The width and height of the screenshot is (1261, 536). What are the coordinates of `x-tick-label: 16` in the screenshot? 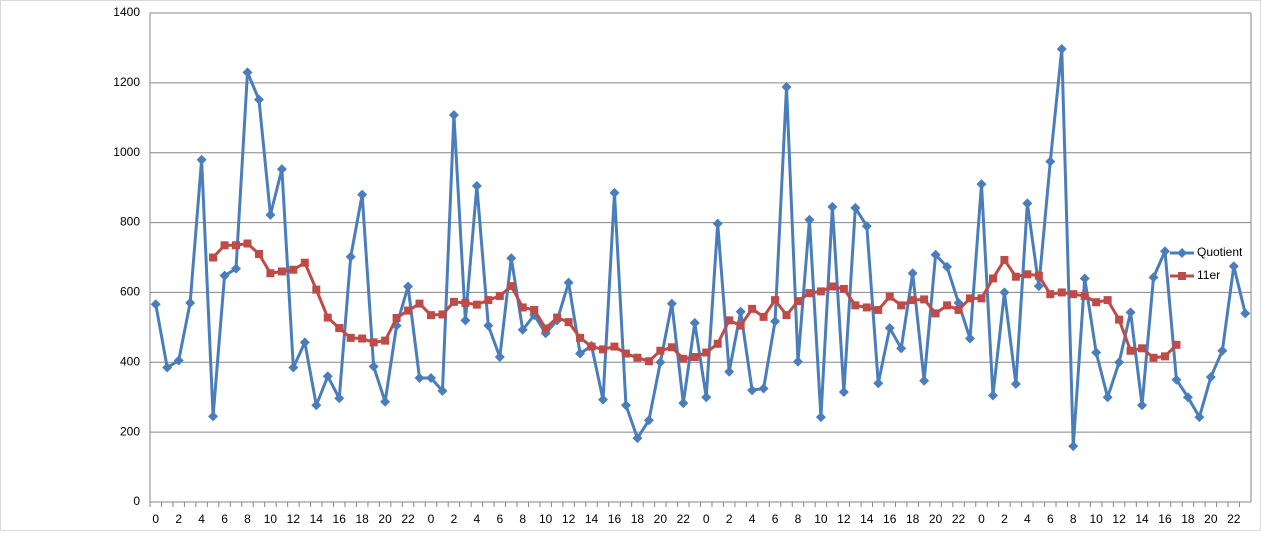 It's located at (615, 519).